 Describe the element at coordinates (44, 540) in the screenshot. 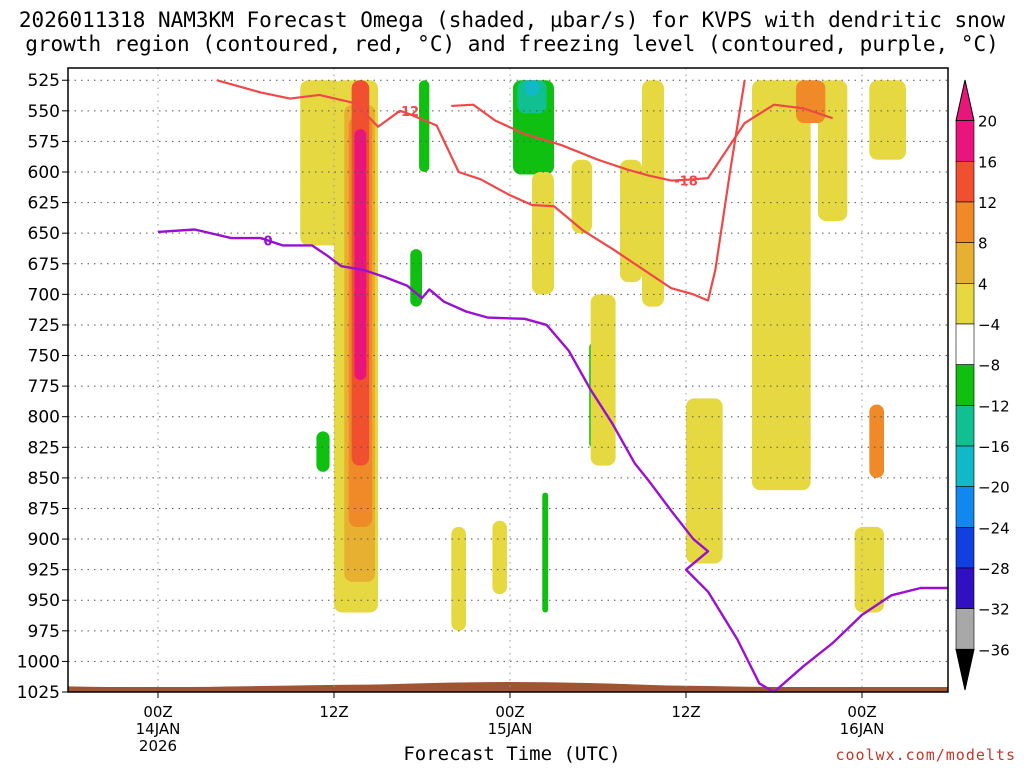

I see `y-tick-label-900: 900` at that location.